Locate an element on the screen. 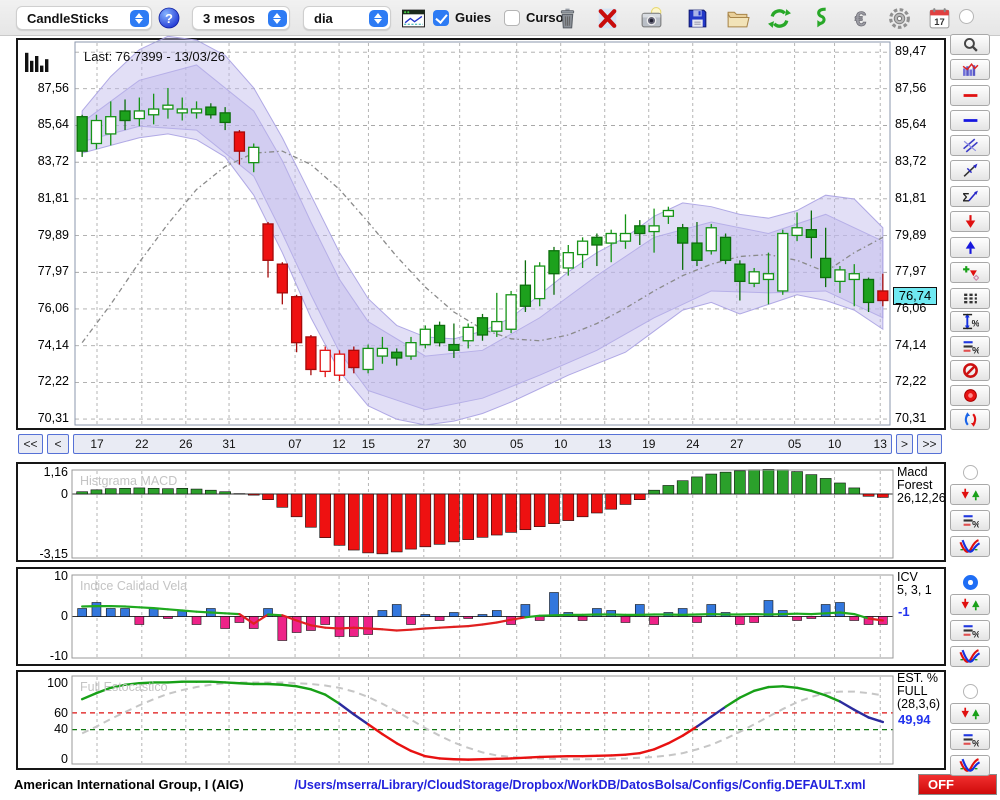  stochastic-label-line: EST. % is located at coordinates (917, 678).